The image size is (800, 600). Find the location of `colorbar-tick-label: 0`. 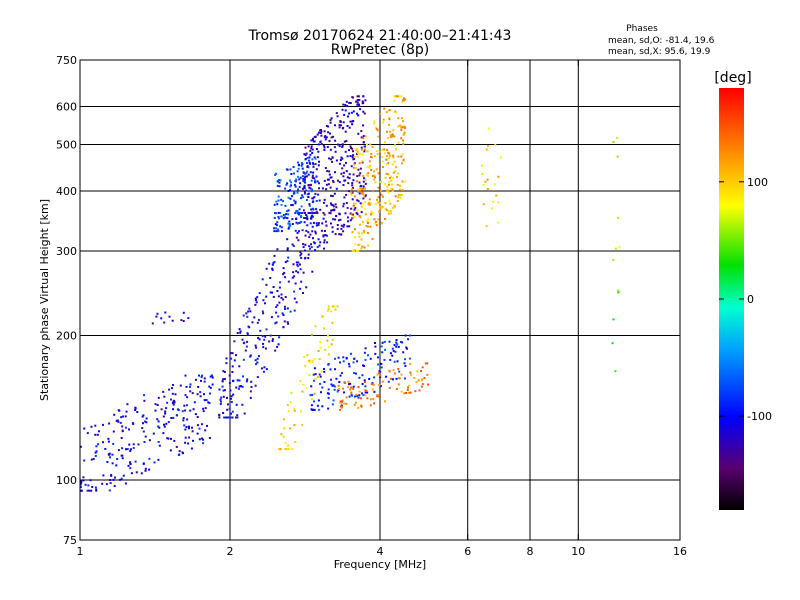

colorbar-tick-label: 0 is located at coordinates (750, 299).